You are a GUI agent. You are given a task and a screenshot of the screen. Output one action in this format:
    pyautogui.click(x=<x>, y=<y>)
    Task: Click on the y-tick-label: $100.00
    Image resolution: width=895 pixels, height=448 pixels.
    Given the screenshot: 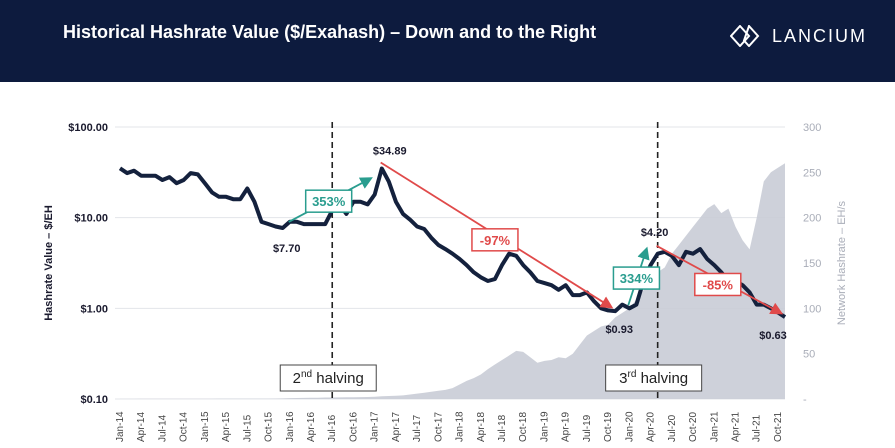 What is the action you would take?
    pyautogui.click(x=88, y=128)
    